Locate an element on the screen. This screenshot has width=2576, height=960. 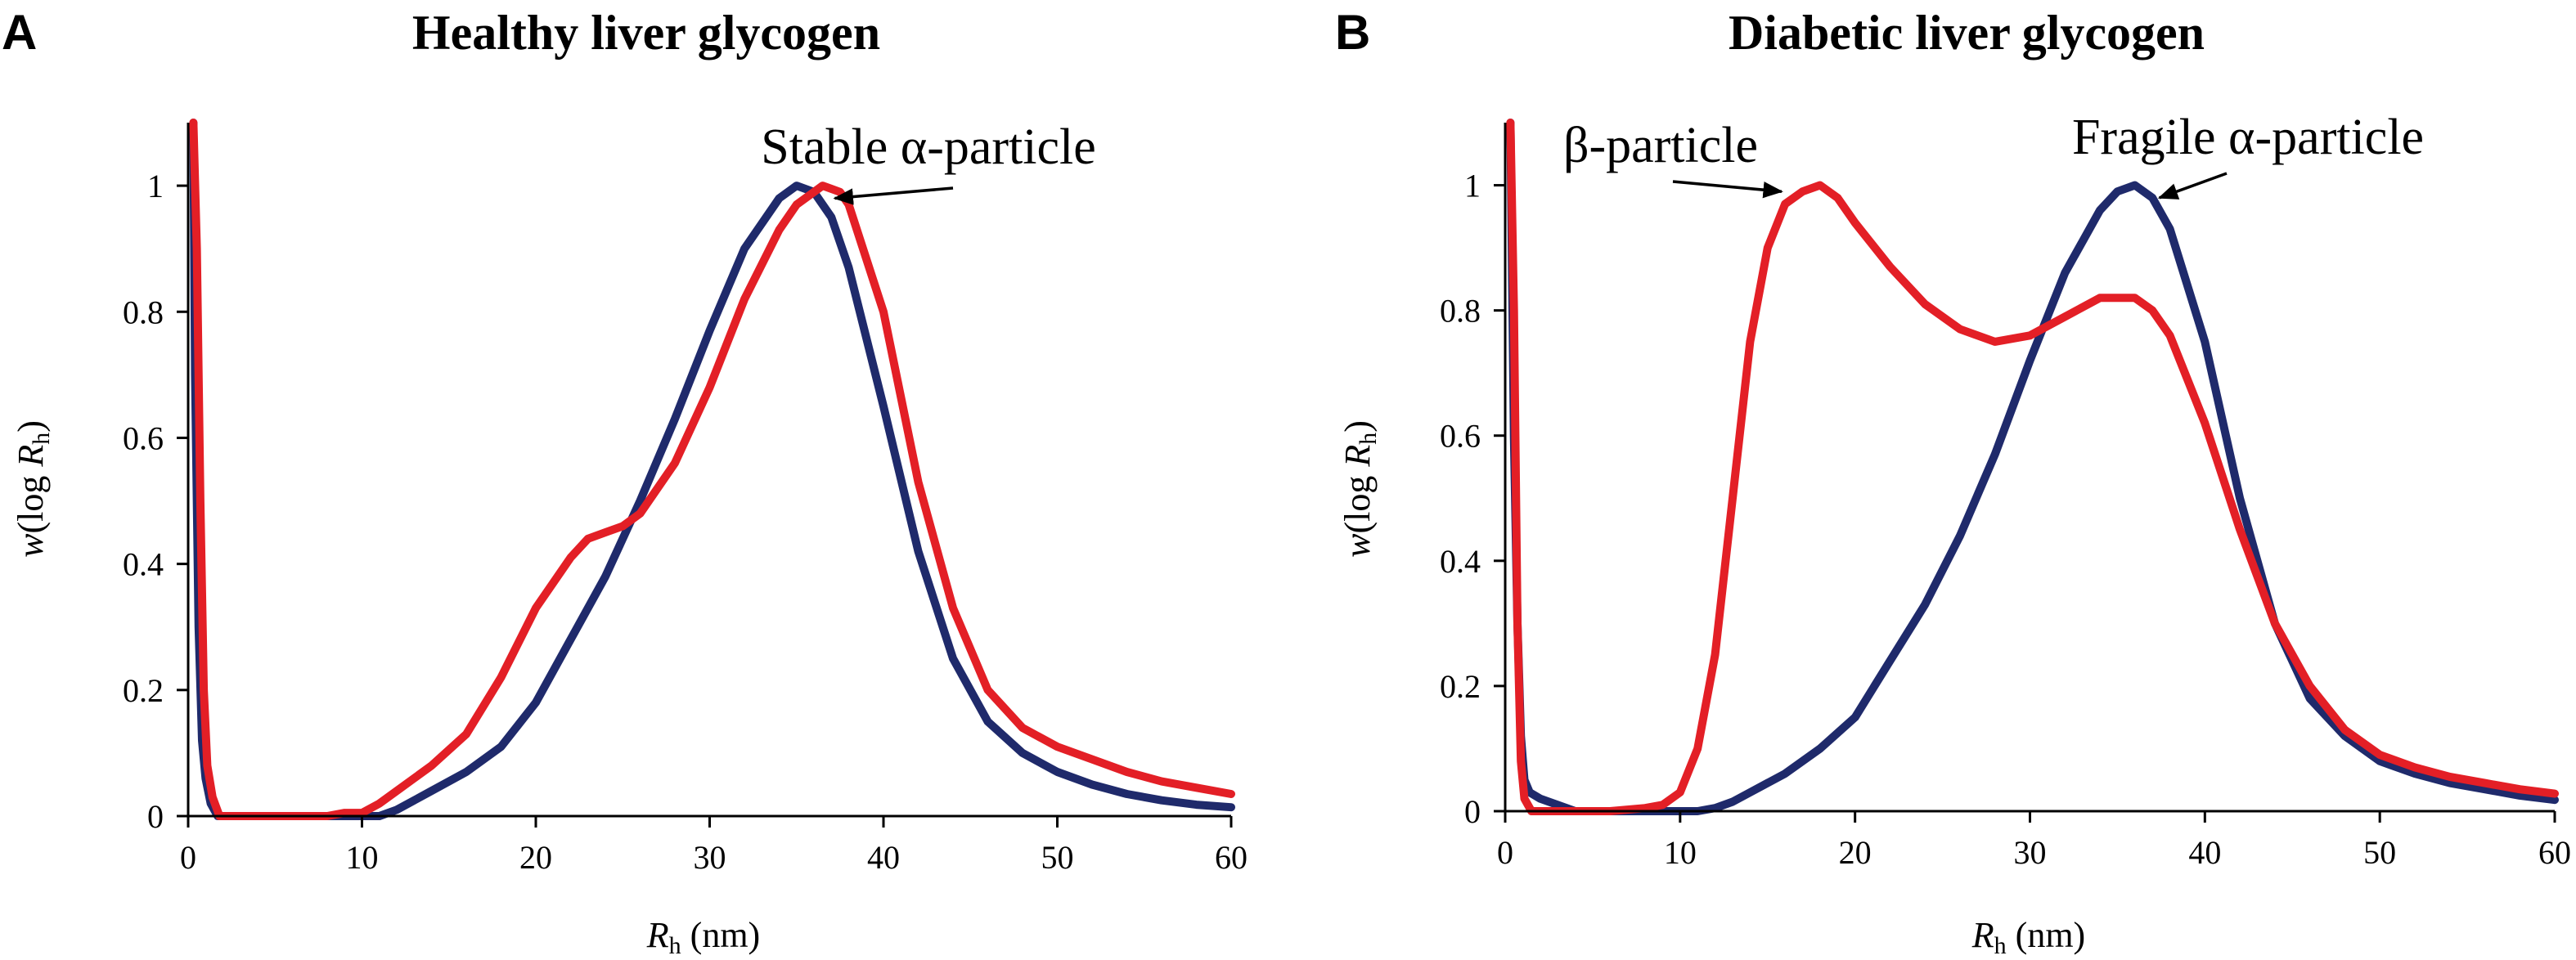
panel-a-y-tick-label: 0 is located at coordinates (156, 816).